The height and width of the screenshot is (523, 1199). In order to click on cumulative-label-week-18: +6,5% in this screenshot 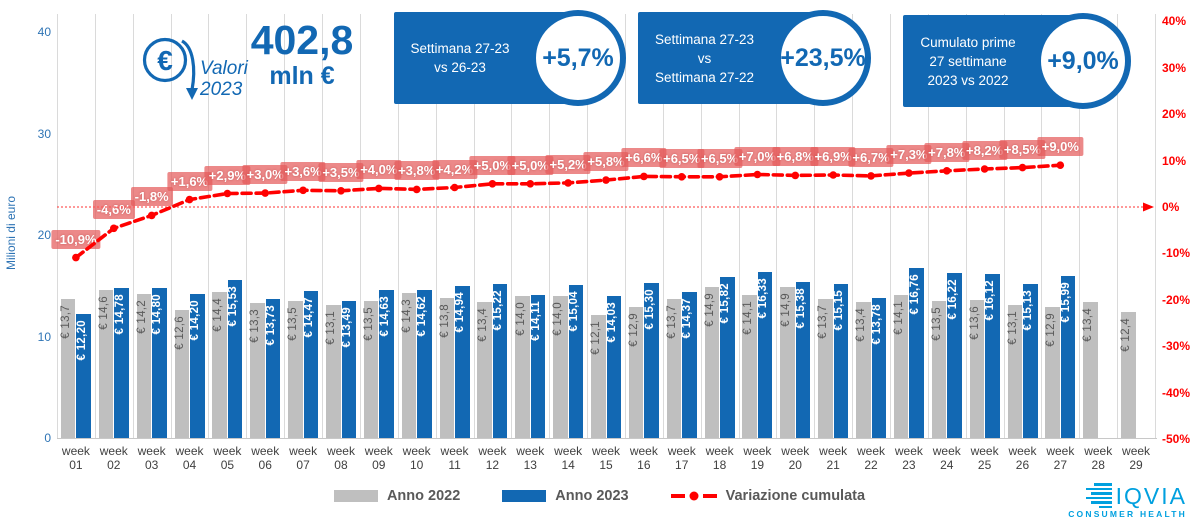, I will do `click(719, 158)`.